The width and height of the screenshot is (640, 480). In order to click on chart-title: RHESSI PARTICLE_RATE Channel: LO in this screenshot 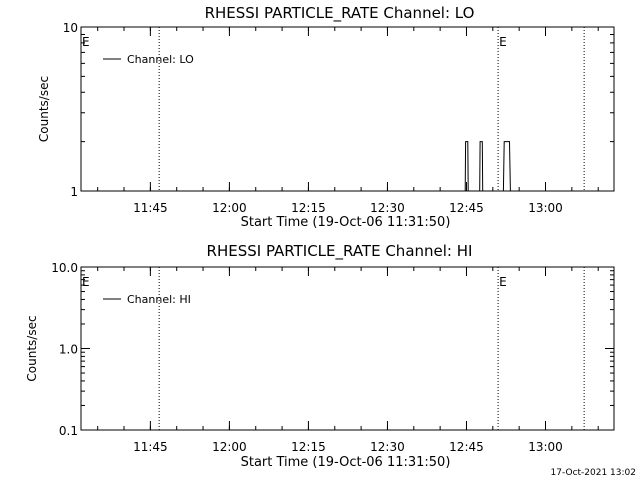, I will do `click(340, 13)`.